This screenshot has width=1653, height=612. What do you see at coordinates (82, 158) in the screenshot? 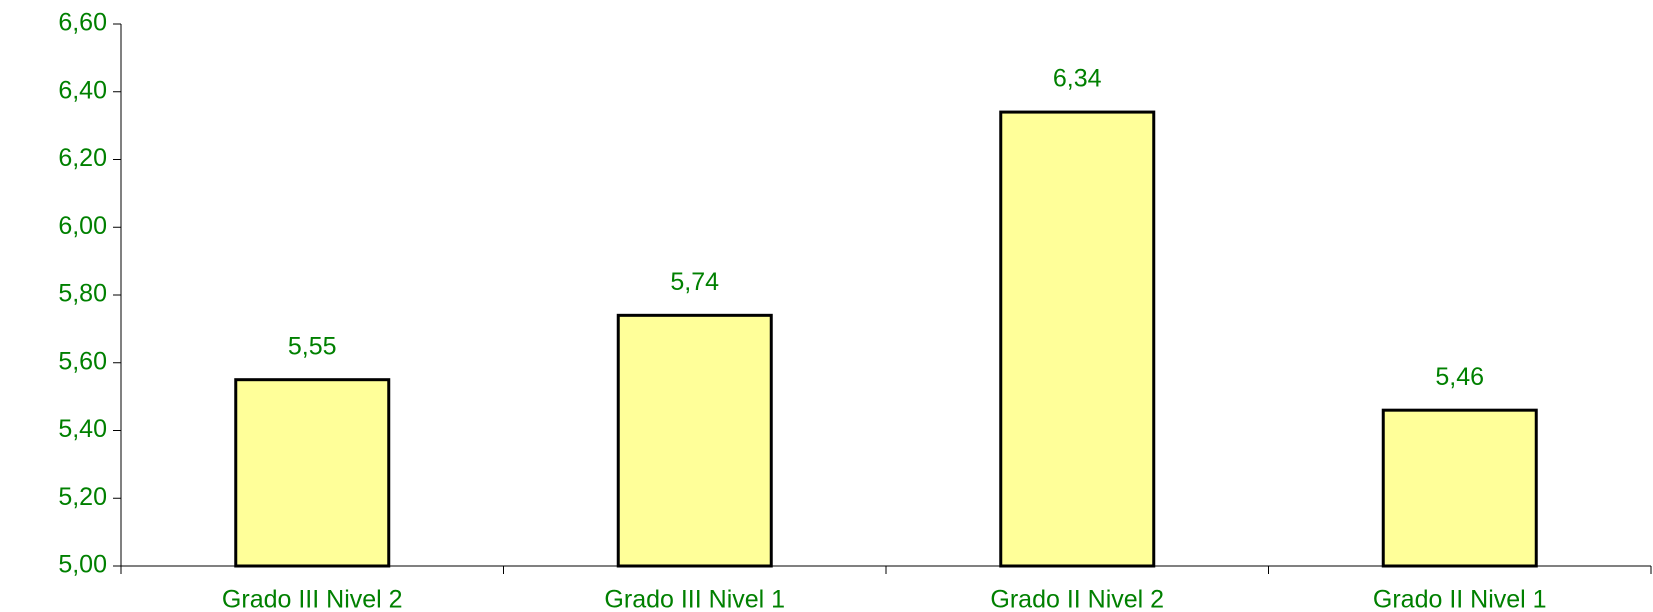
I see `y-tick-label: 6,20` at bounding box center [82, 158].